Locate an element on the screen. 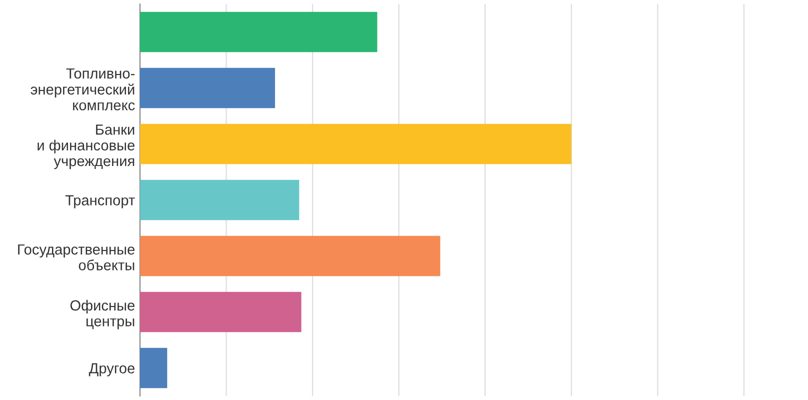 The image size is (808, 400). y-tick-label: Офисные центры is located at coordinates (102, 315).